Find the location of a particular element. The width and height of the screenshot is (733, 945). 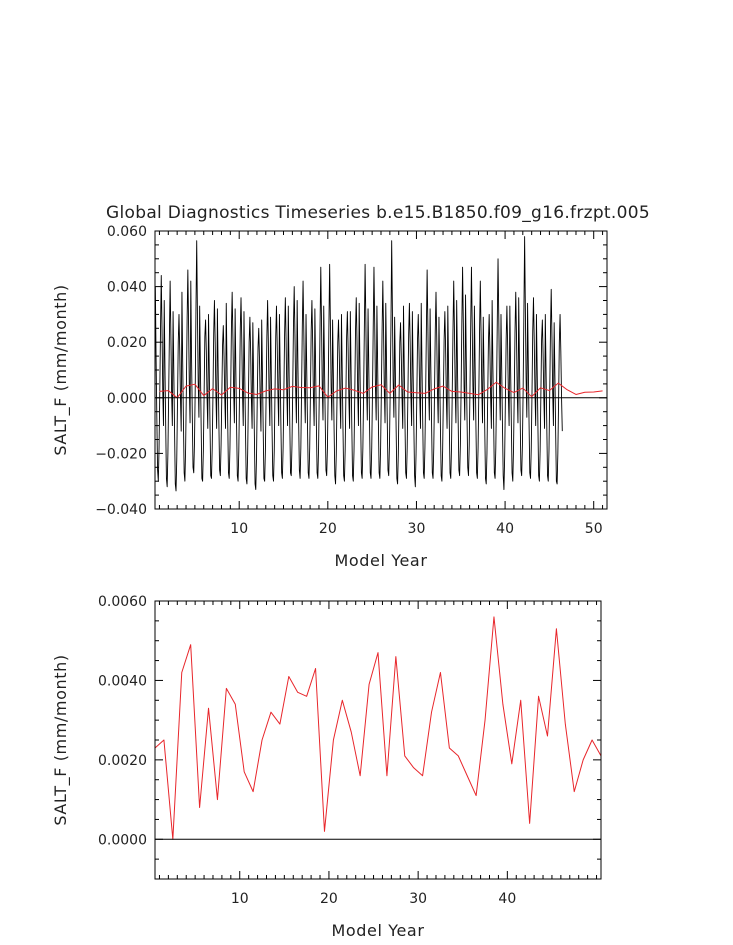

y-tick-label: −0.020 is located at coordinates (121, 454).